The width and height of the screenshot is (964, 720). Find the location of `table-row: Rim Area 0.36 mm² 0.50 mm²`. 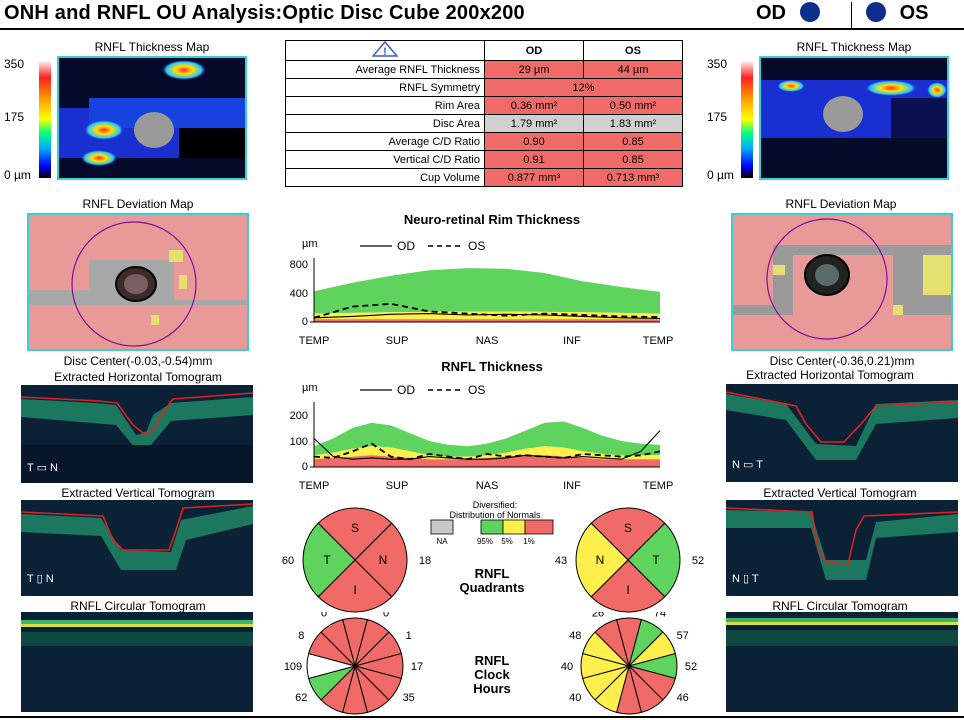

table-row: Rim Area 0.36 mm² 0.50 mm² is located at coordinates (484, 105).